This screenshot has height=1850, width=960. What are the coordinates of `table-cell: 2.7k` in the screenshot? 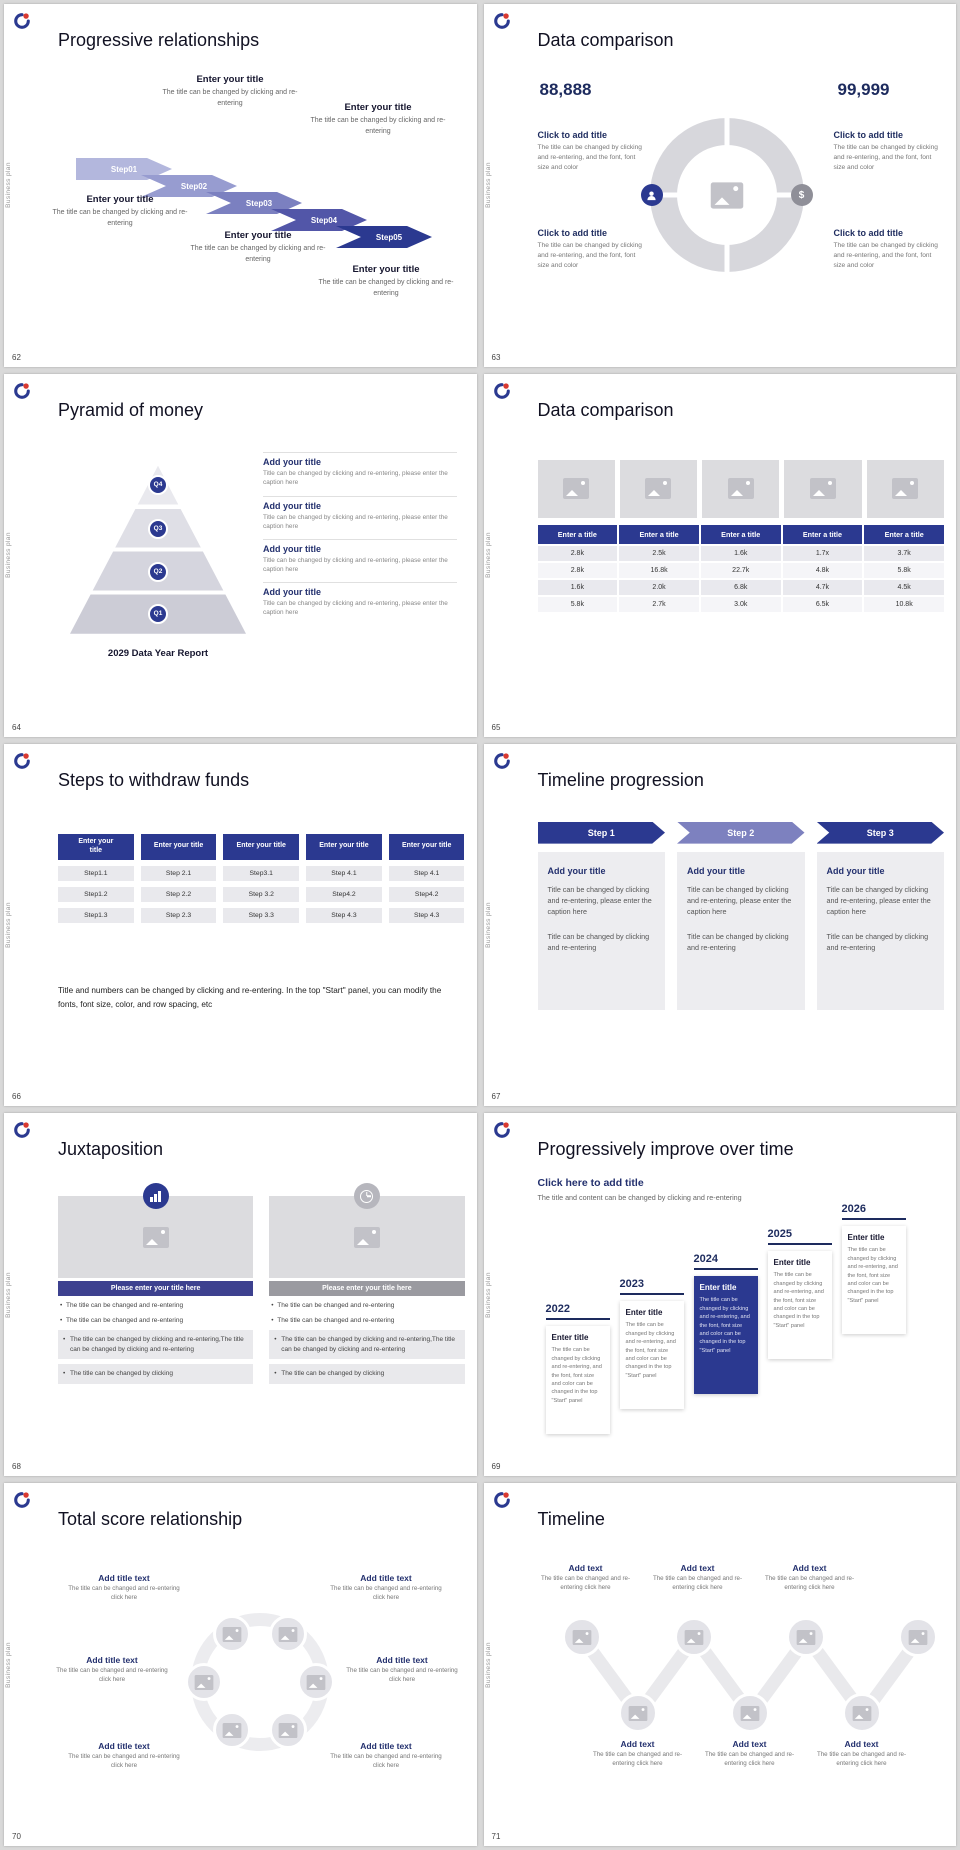 It's located at (659, 604).